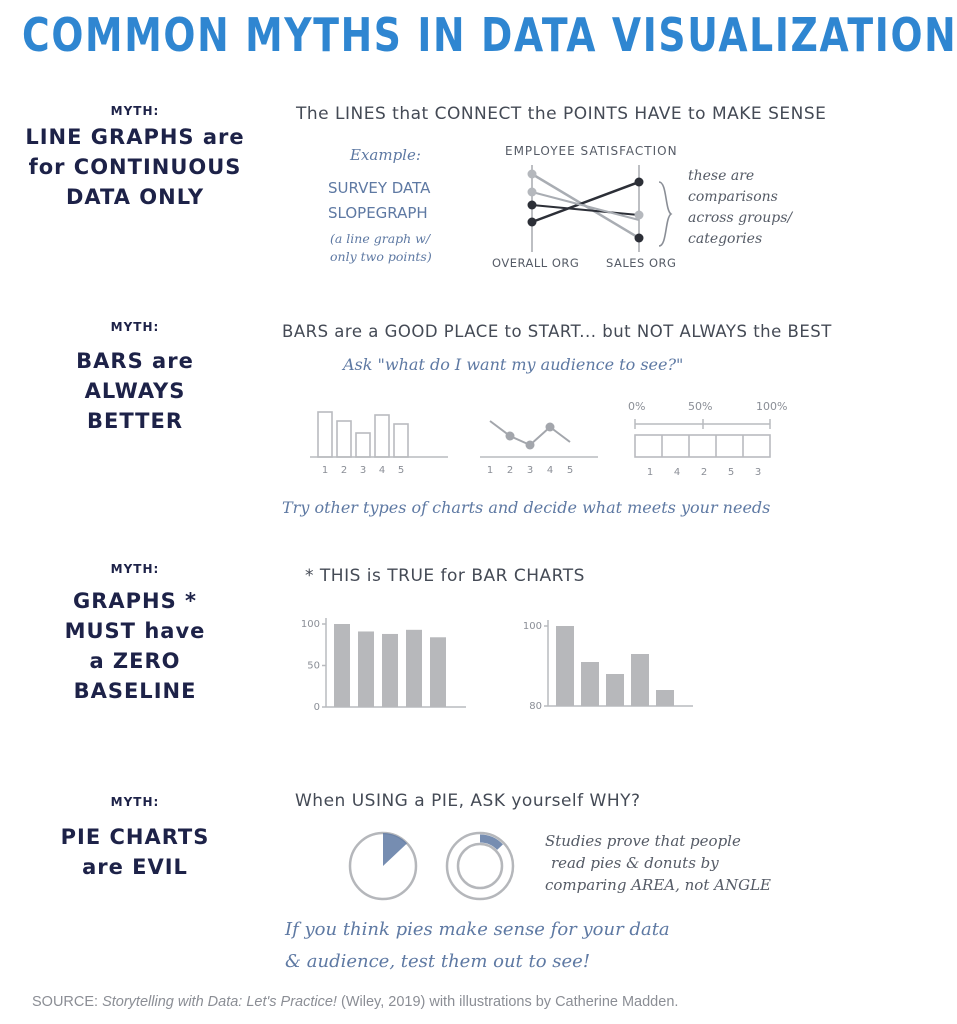 The image size is (957, 1024). What do you see at coordinates (740, 218) in the screenshot?
I see `slope-note-line: across groups/` at bounding box center [740, 218].